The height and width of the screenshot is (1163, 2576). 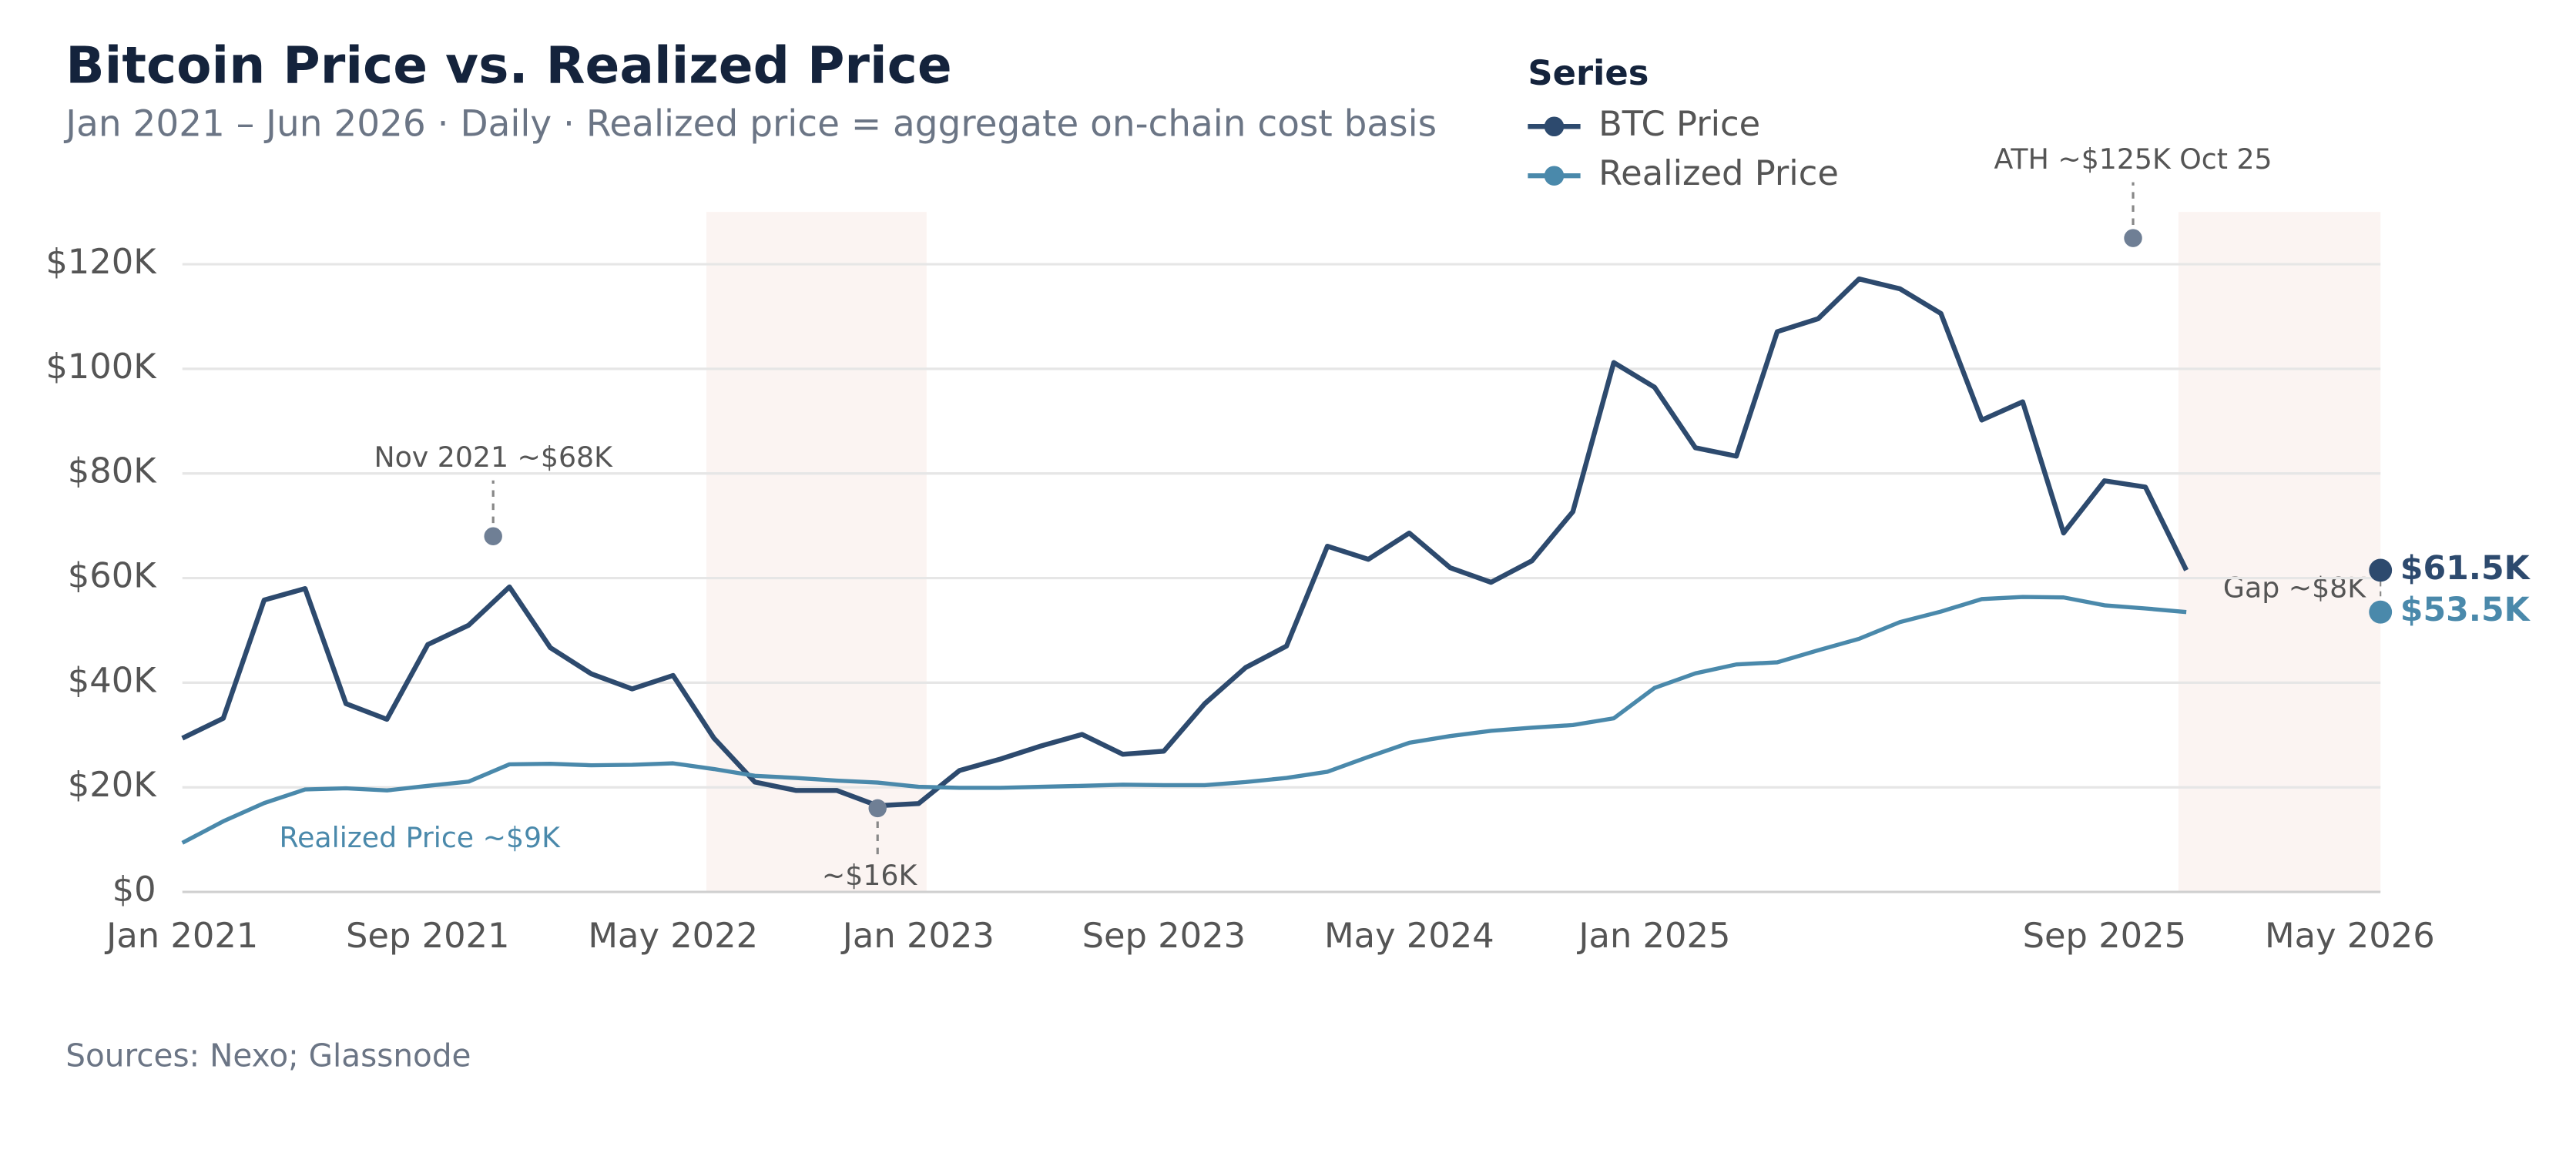 What do you see at coordinates (181, 935) in the screenshot?
I see `x-tick-label: Jan 2021` at bounding box center [181, 935].